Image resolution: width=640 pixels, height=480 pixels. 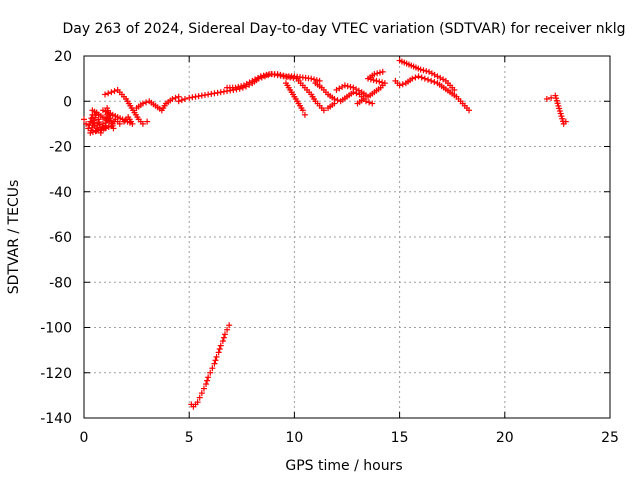 I want to click on y-tick-label: 20, so click(x=63, y=57).